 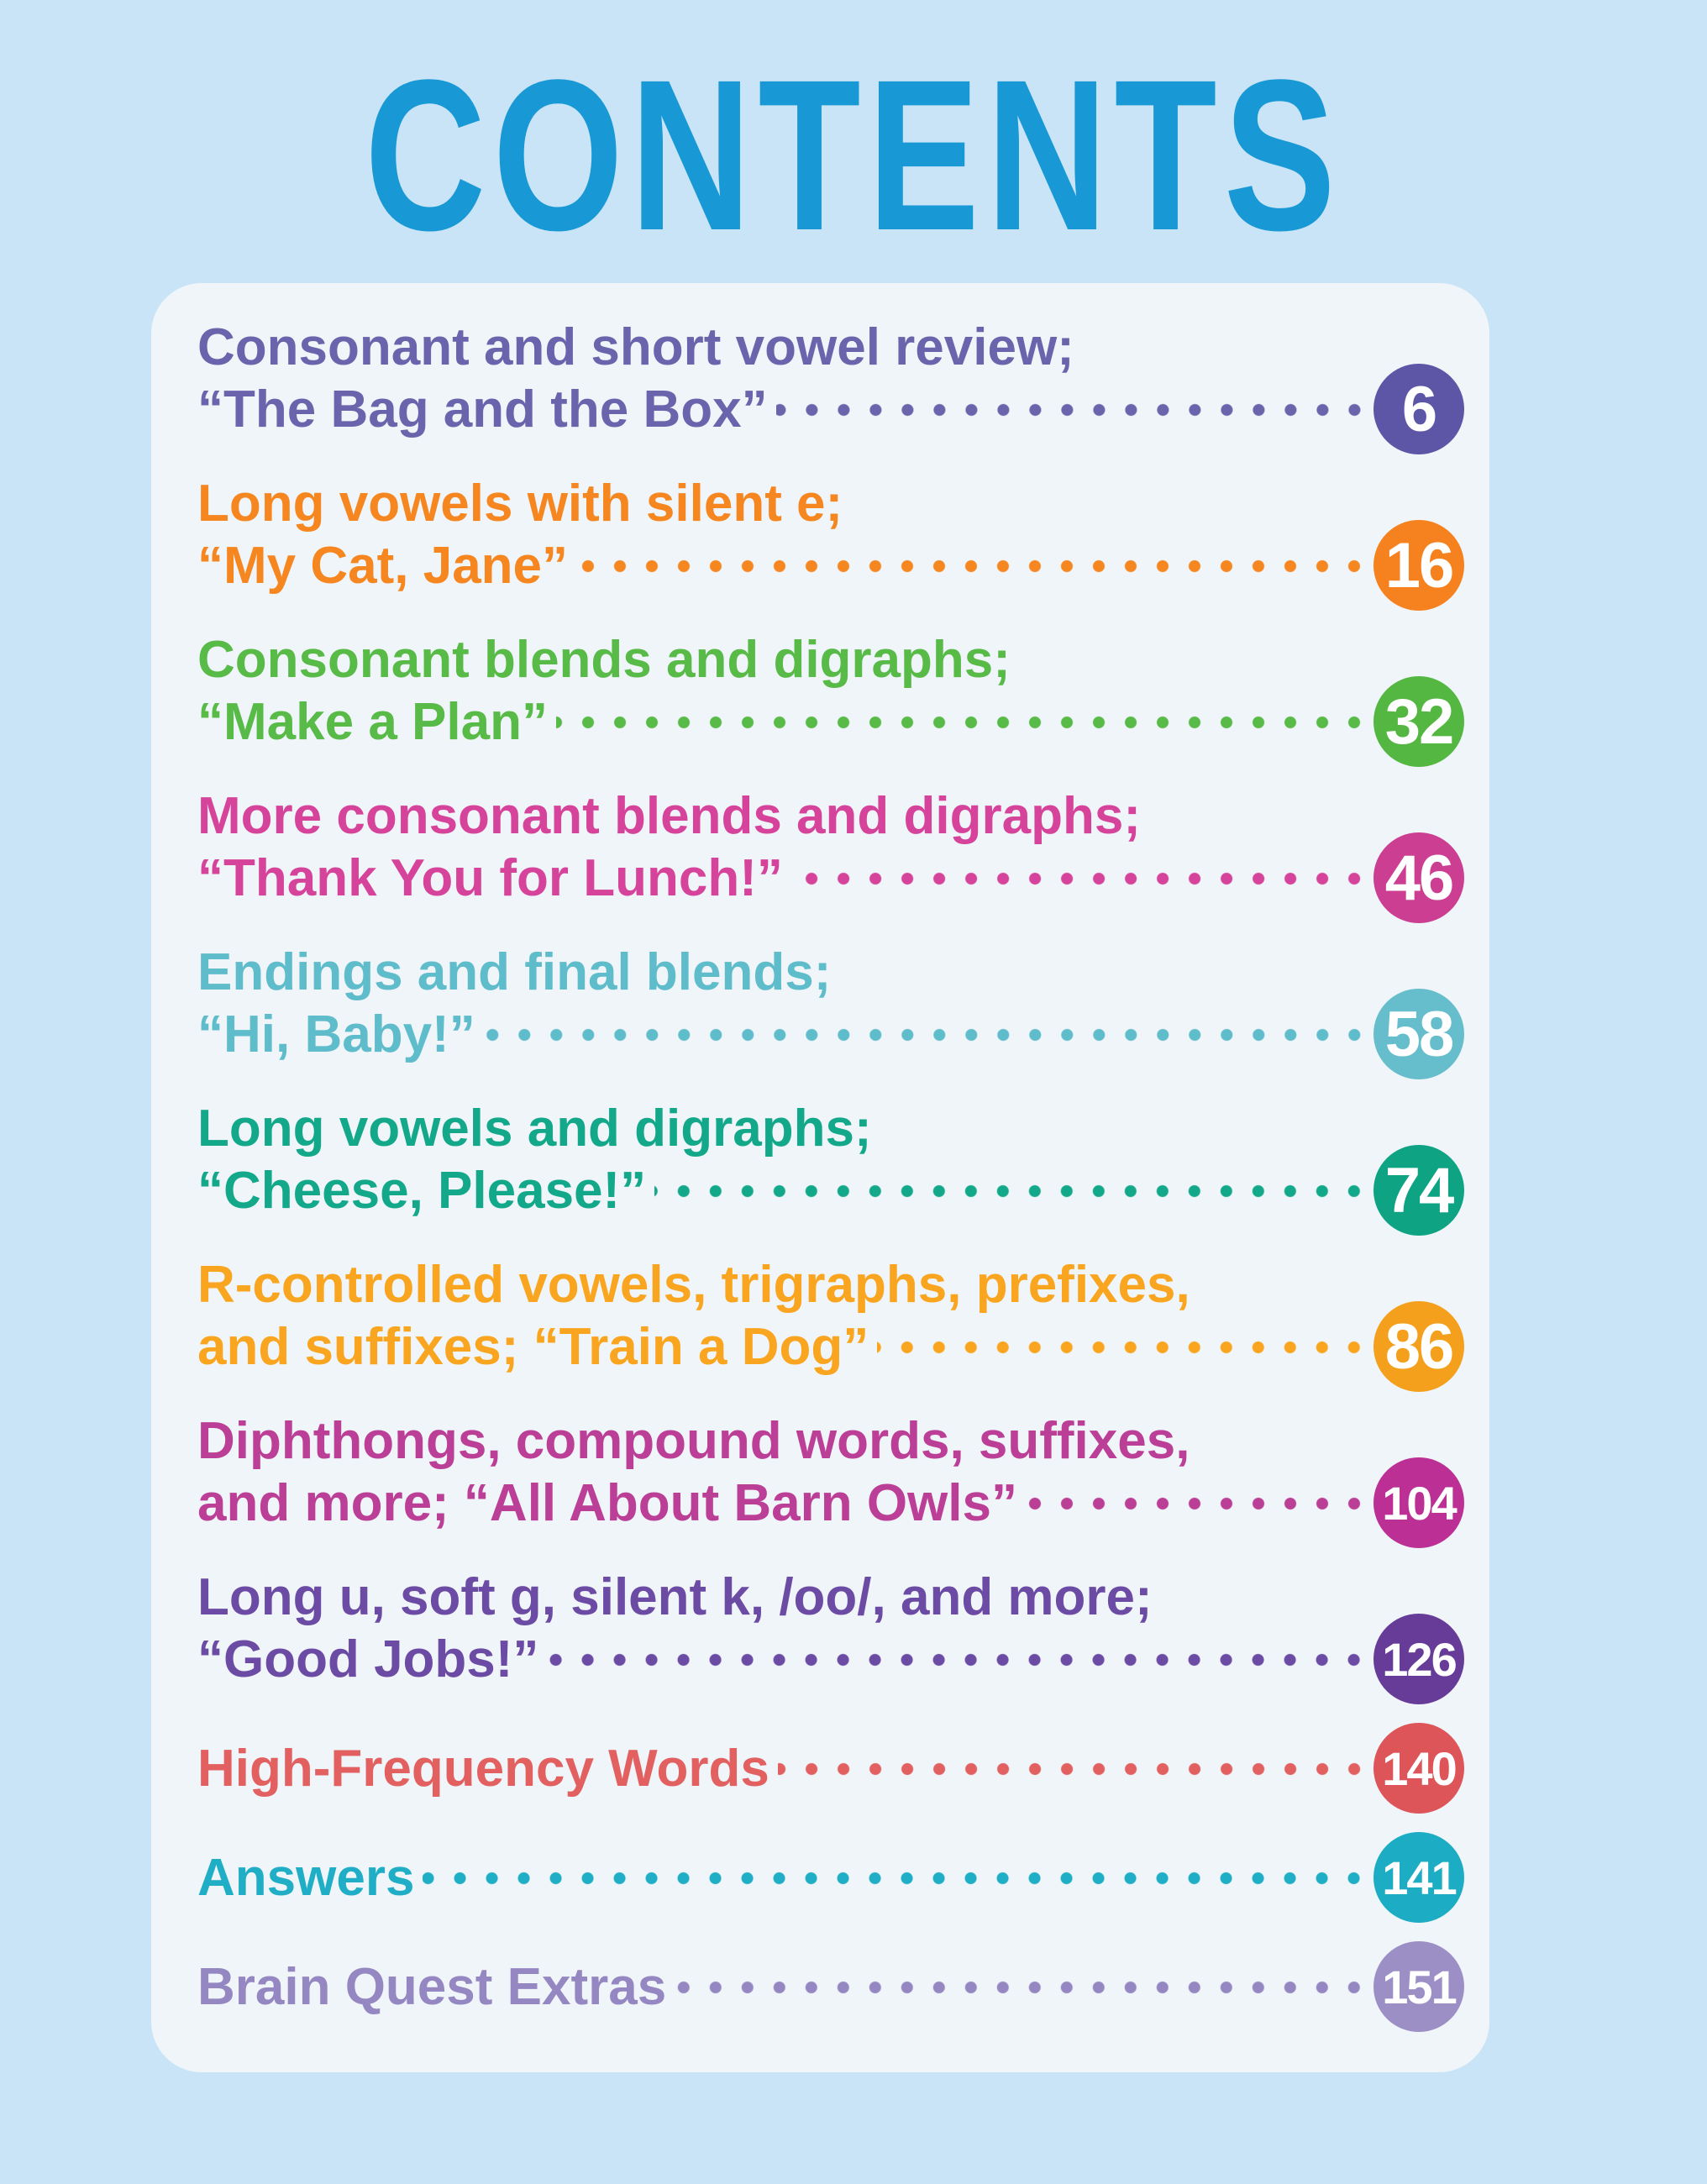 I want to click on entry-title-line2: “Make a Plan”, so click(x=372, y=722).